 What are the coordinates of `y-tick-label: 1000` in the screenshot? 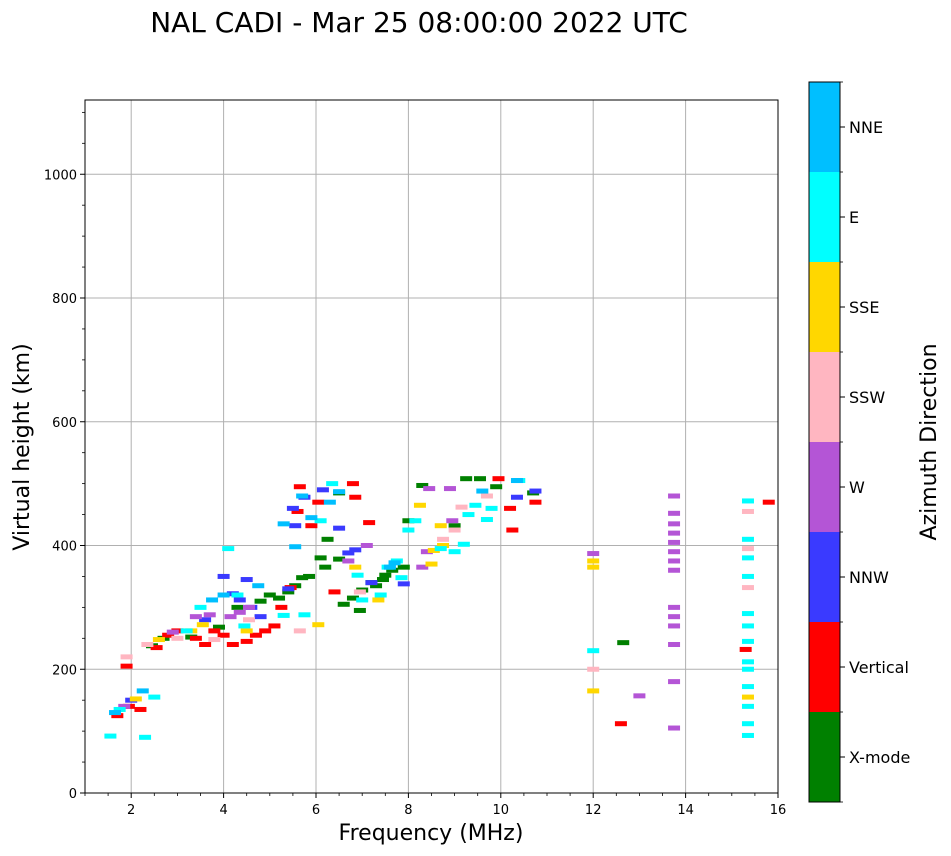 It's located at (60, 175).